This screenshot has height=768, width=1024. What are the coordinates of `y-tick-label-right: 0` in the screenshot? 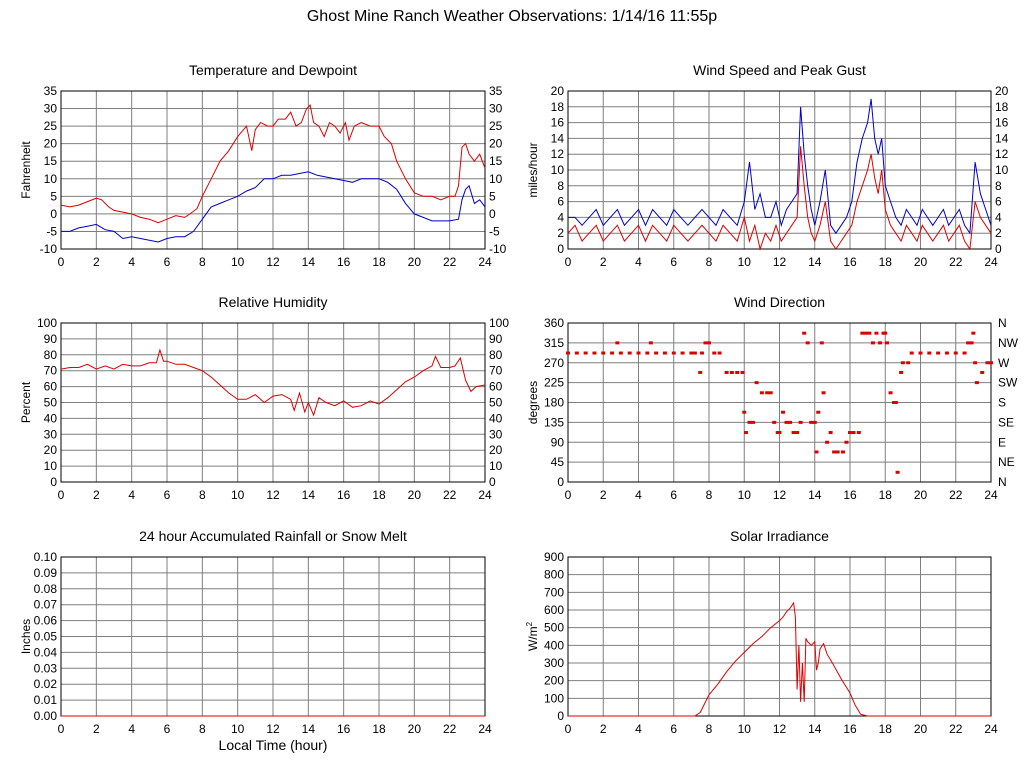 It's located at (492, 214).